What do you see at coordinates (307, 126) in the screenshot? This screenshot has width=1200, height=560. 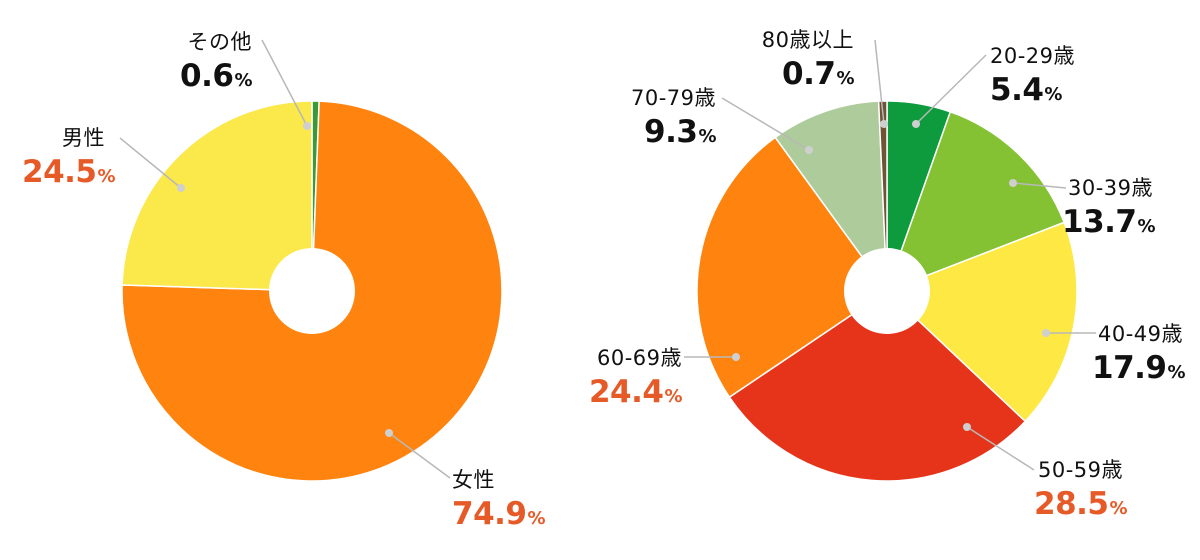 I see `leader-dot-その他` at bounding box center [307, 126].